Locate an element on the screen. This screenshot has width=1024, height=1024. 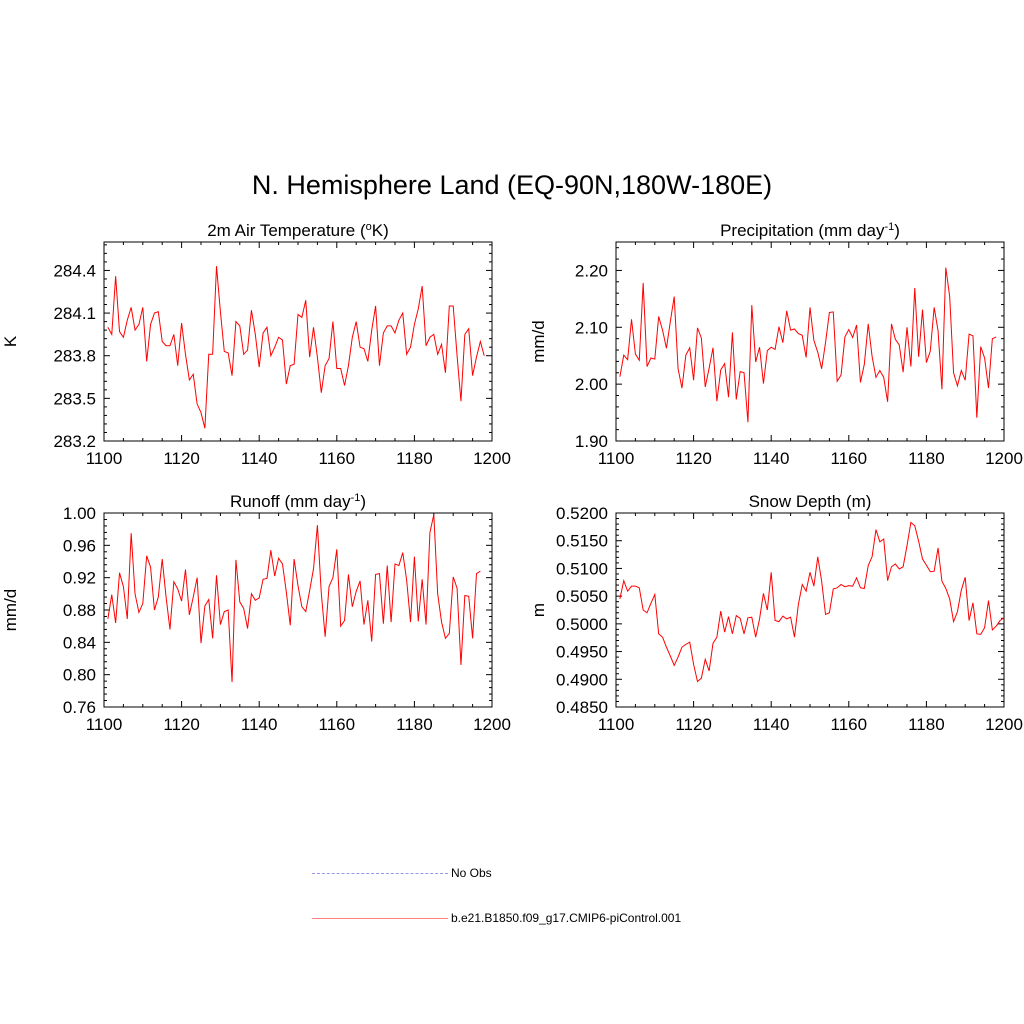
y-tick-label: 0.4850 is located at coordinates (582, 707).